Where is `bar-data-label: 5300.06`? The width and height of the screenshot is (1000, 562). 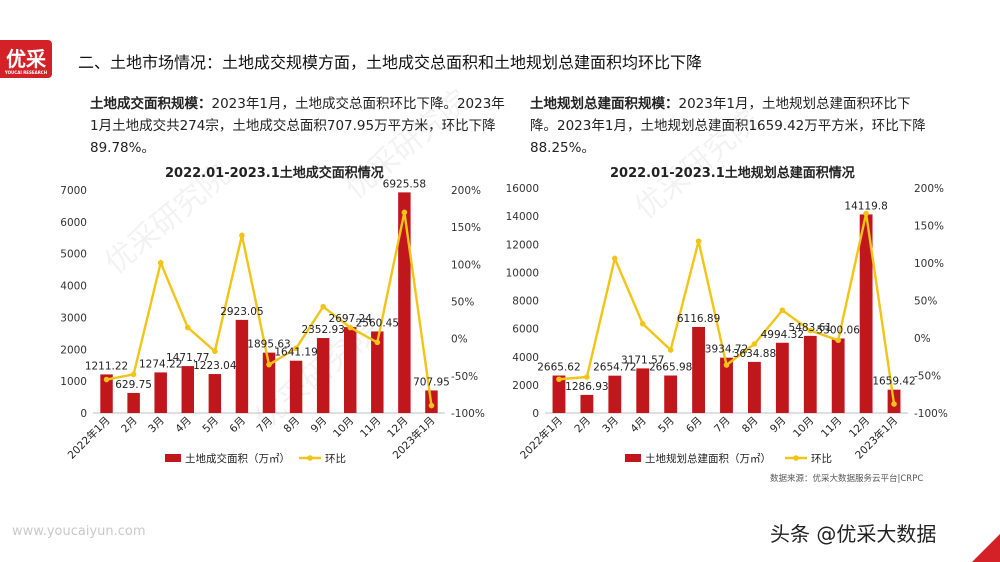
bar-data-label: 5300.06 is located at coordinates (838, 330).